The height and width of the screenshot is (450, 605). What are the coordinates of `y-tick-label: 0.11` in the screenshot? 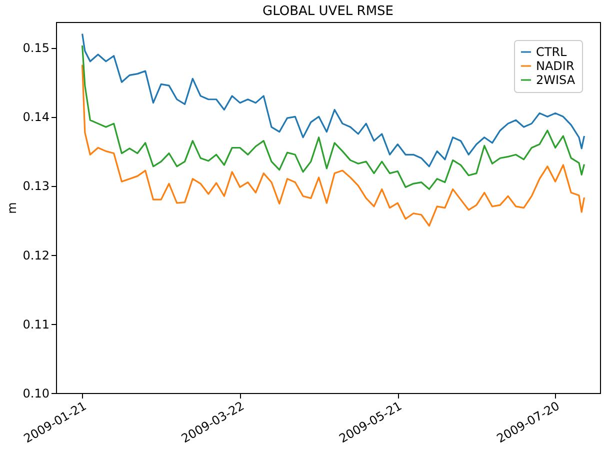 It's located at (36, 324).